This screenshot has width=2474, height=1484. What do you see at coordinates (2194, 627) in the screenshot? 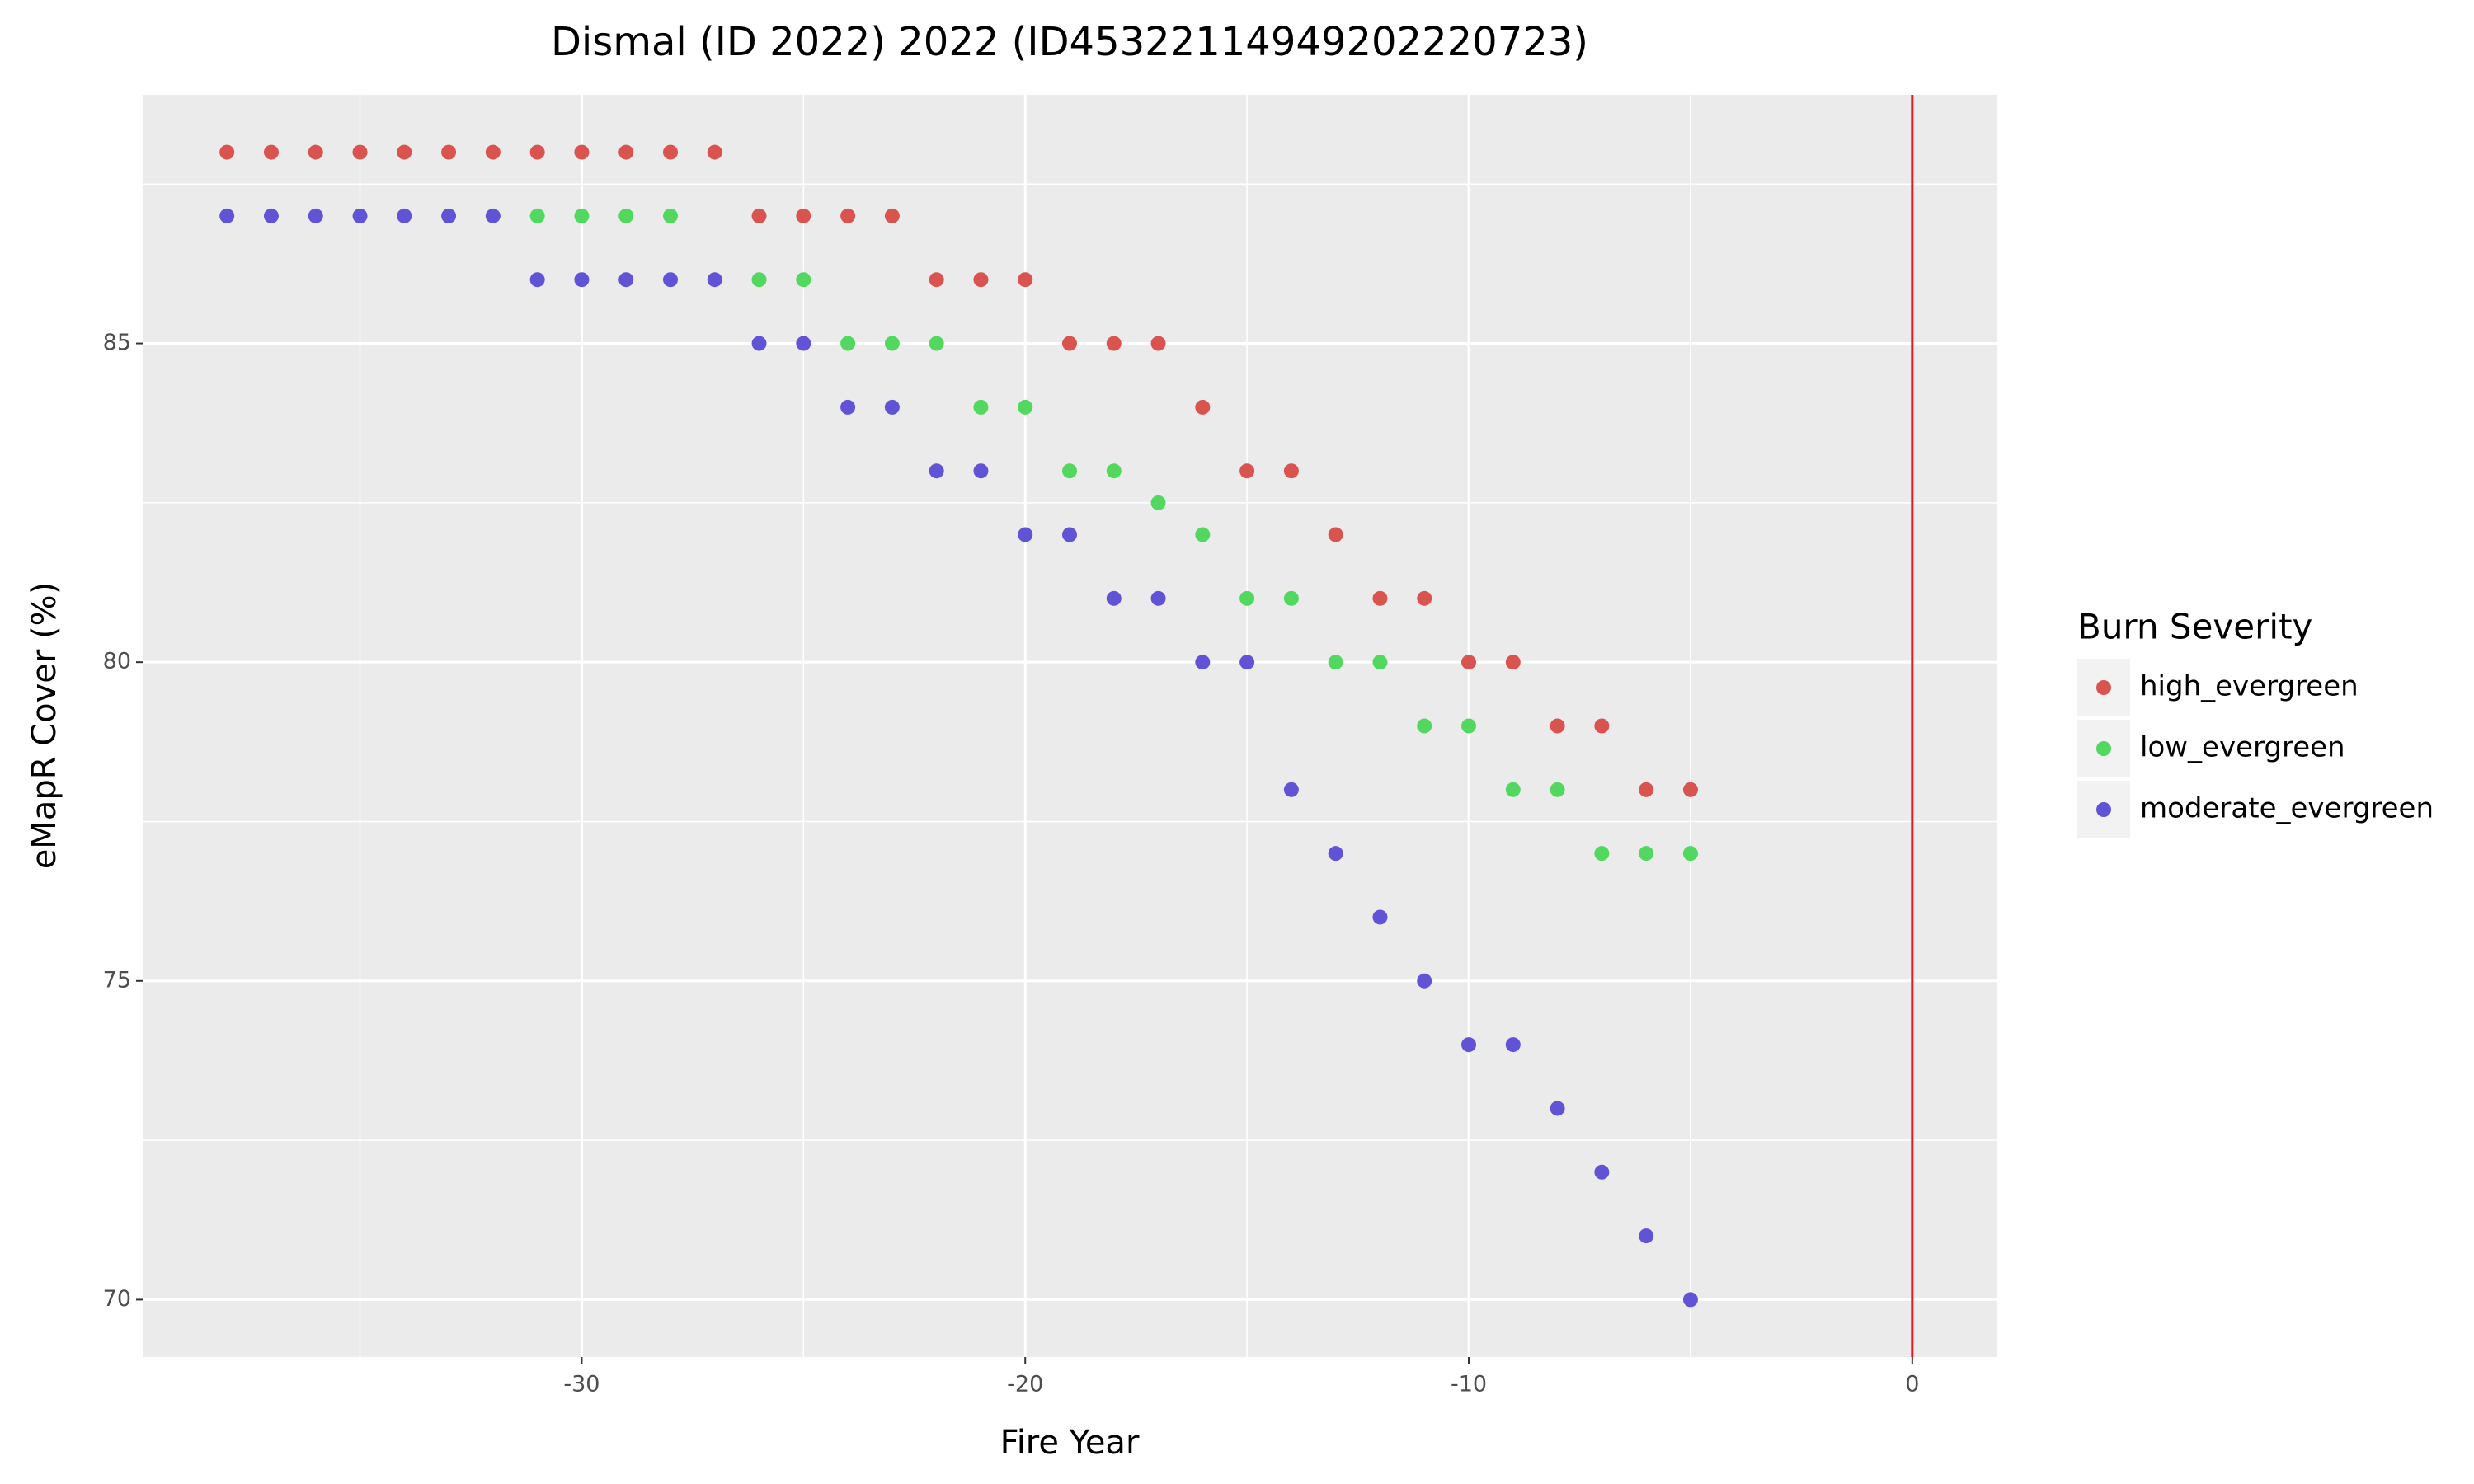
I see `legend-title: Burn Severity` at bounding box center [2194, 627].